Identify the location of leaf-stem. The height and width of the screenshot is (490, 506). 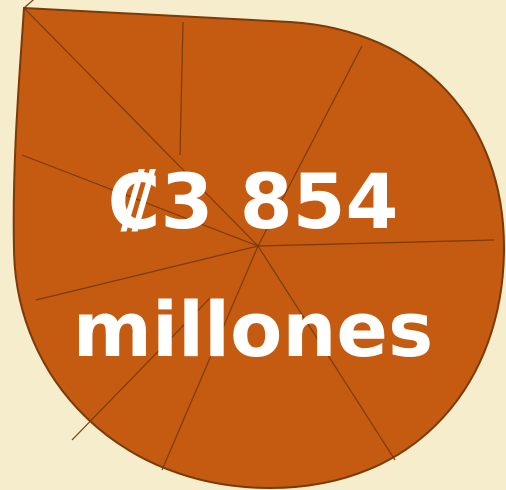
(29, 4).